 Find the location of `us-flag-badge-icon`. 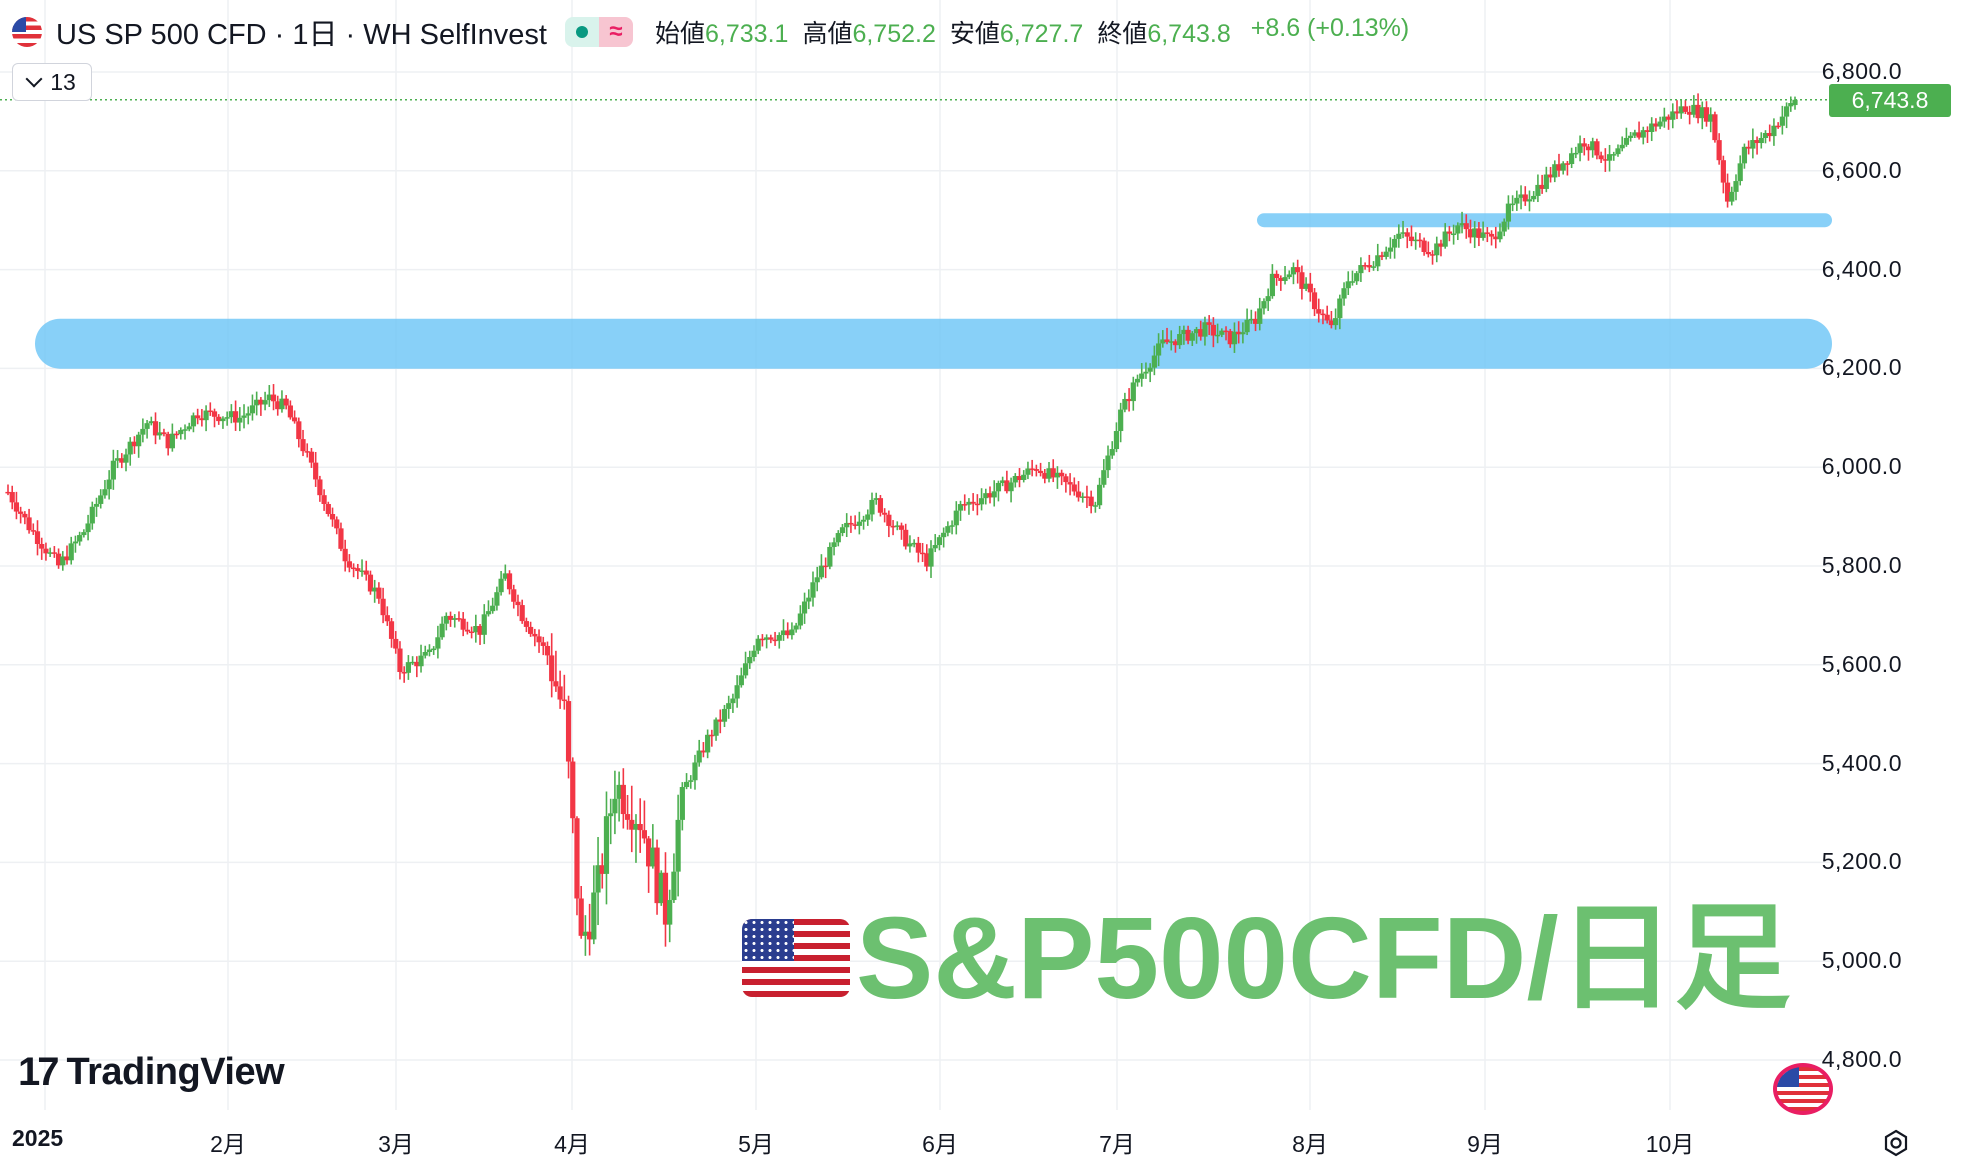

us-flag-badge-icon is located at coordinates (1803, 1089).